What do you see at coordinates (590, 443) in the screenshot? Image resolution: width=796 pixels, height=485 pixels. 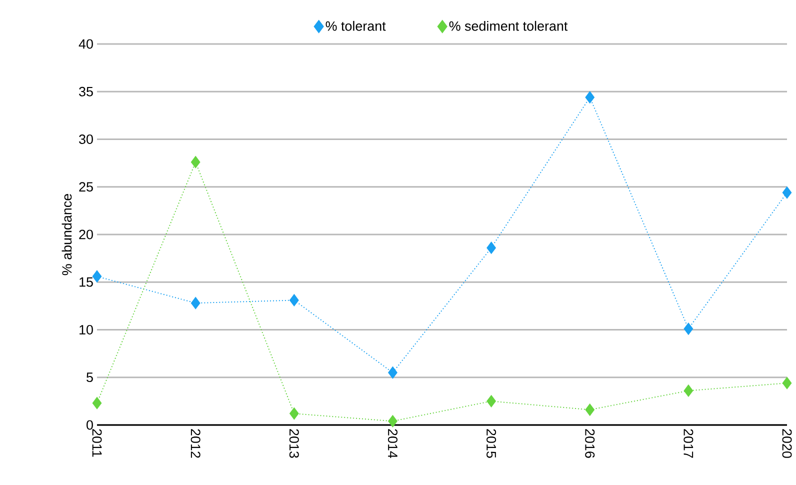 I see `x-tick-label: 2016` at bounding box center [590, 443].